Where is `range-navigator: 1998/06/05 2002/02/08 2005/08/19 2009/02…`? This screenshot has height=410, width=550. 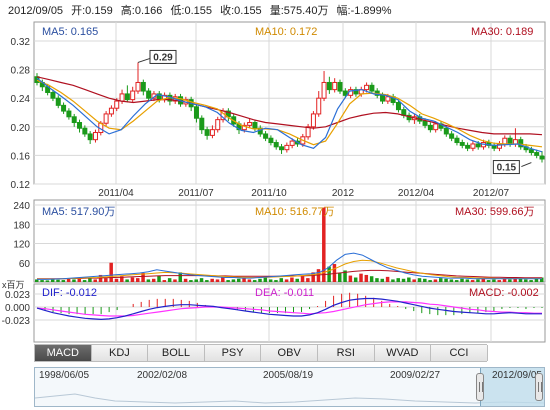 range-navigator: 1998/06/05 2002/02/08 2005/08/19 2009/02… is located at coordinates (289, 387).